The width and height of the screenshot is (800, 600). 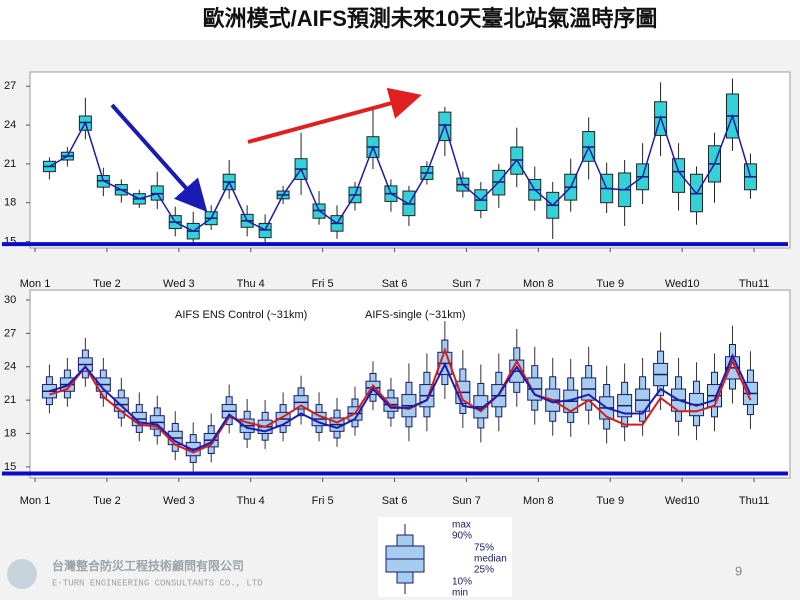 I want to click on company-name: 台灣整合防災工程技術顧問有限公司, so click(x=148, y=565).